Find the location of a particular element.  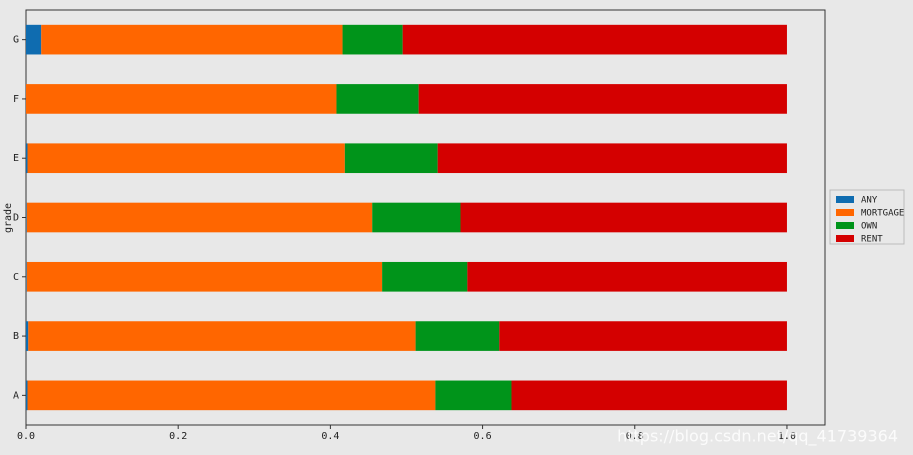

y-tick-label: D is located at coordinates (16, 218).